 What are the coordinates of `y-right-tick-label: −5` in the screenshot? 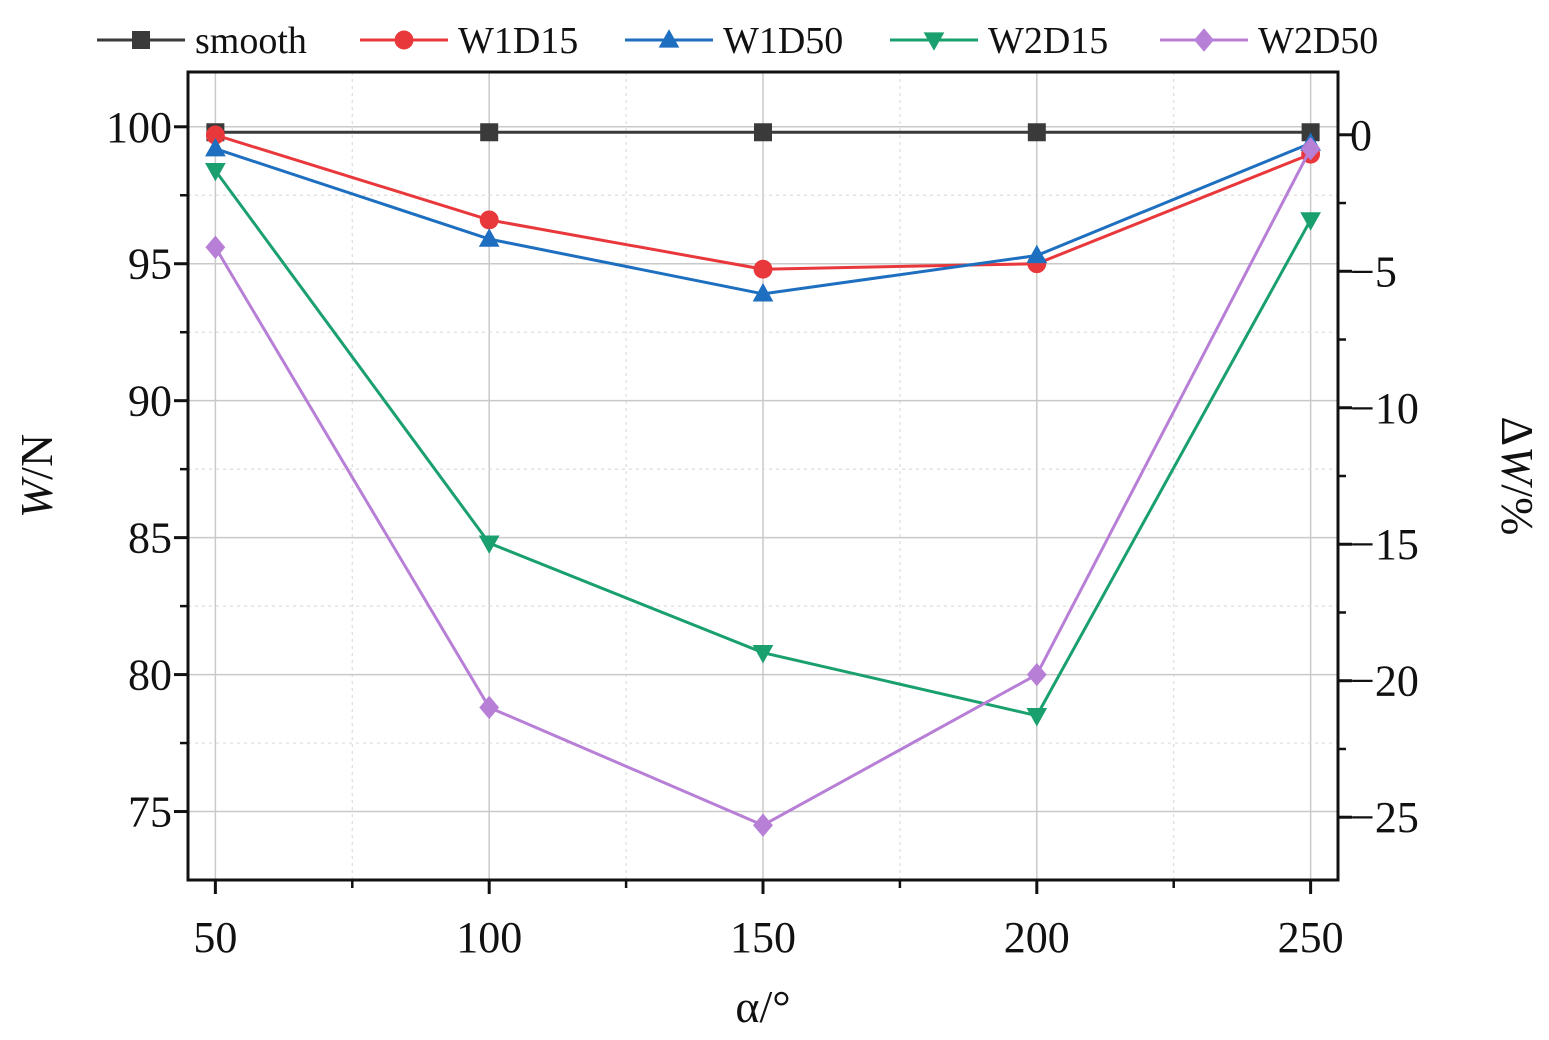 It's located at (1373, 271).